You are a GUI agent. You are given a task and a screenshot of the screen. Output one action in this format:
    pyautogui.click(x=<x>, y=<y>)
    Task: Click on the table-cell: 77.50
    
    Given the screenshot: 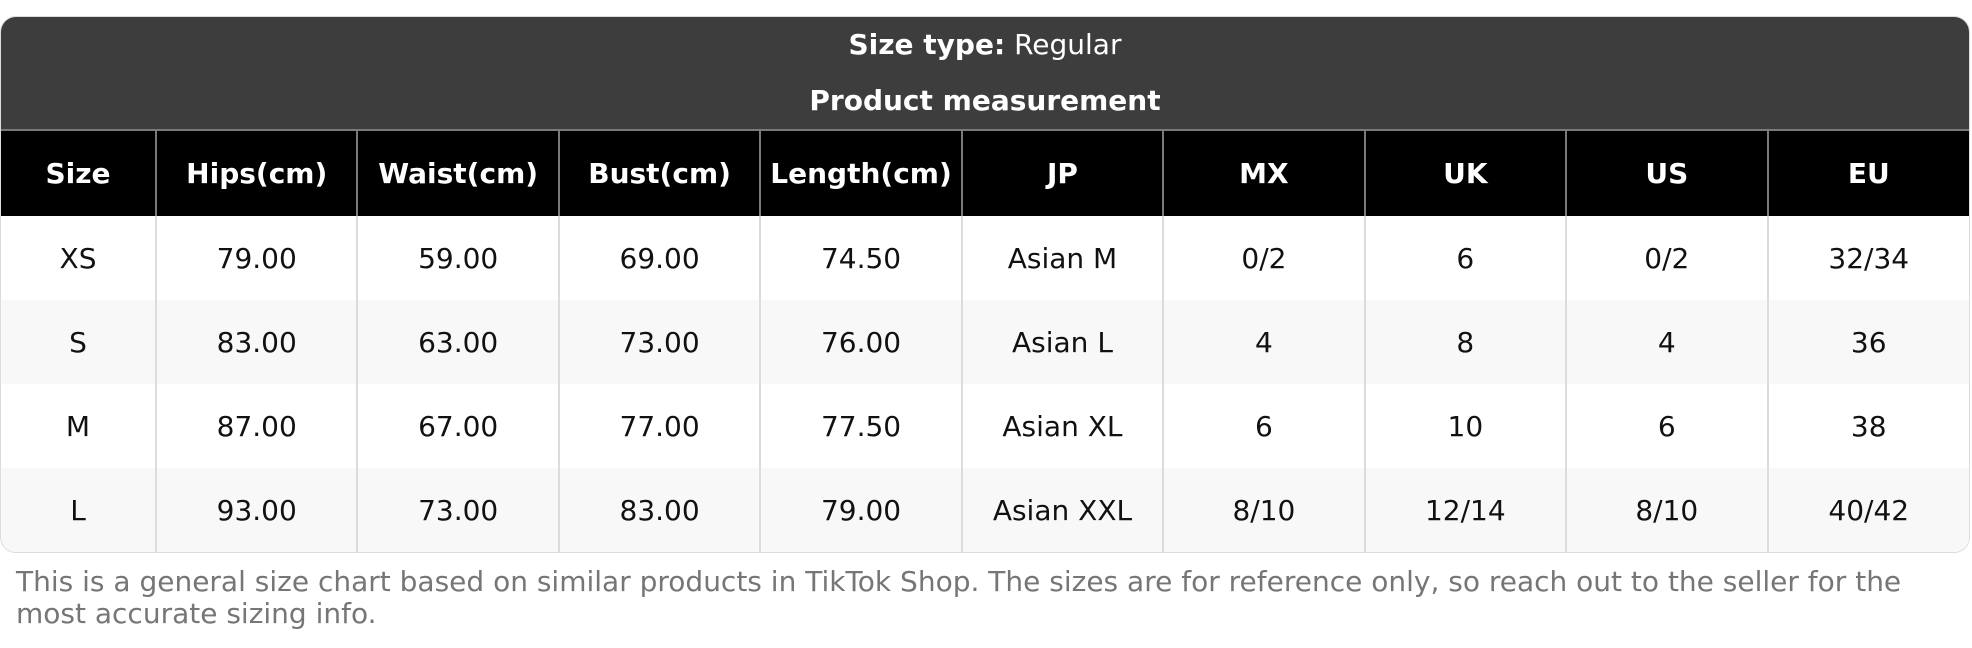 What is the action you would take?
    pyautogui.click(x=860, y=426)
    